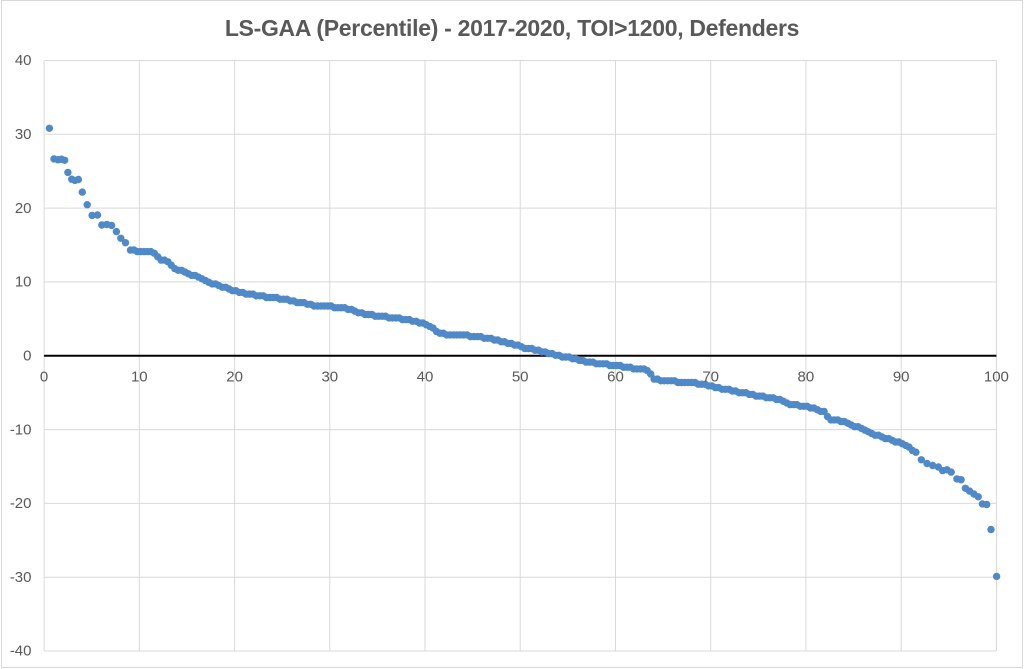  Describe the element at coordinates (21, 429) in the screenshot. I see `svg-text: -10` at that location.